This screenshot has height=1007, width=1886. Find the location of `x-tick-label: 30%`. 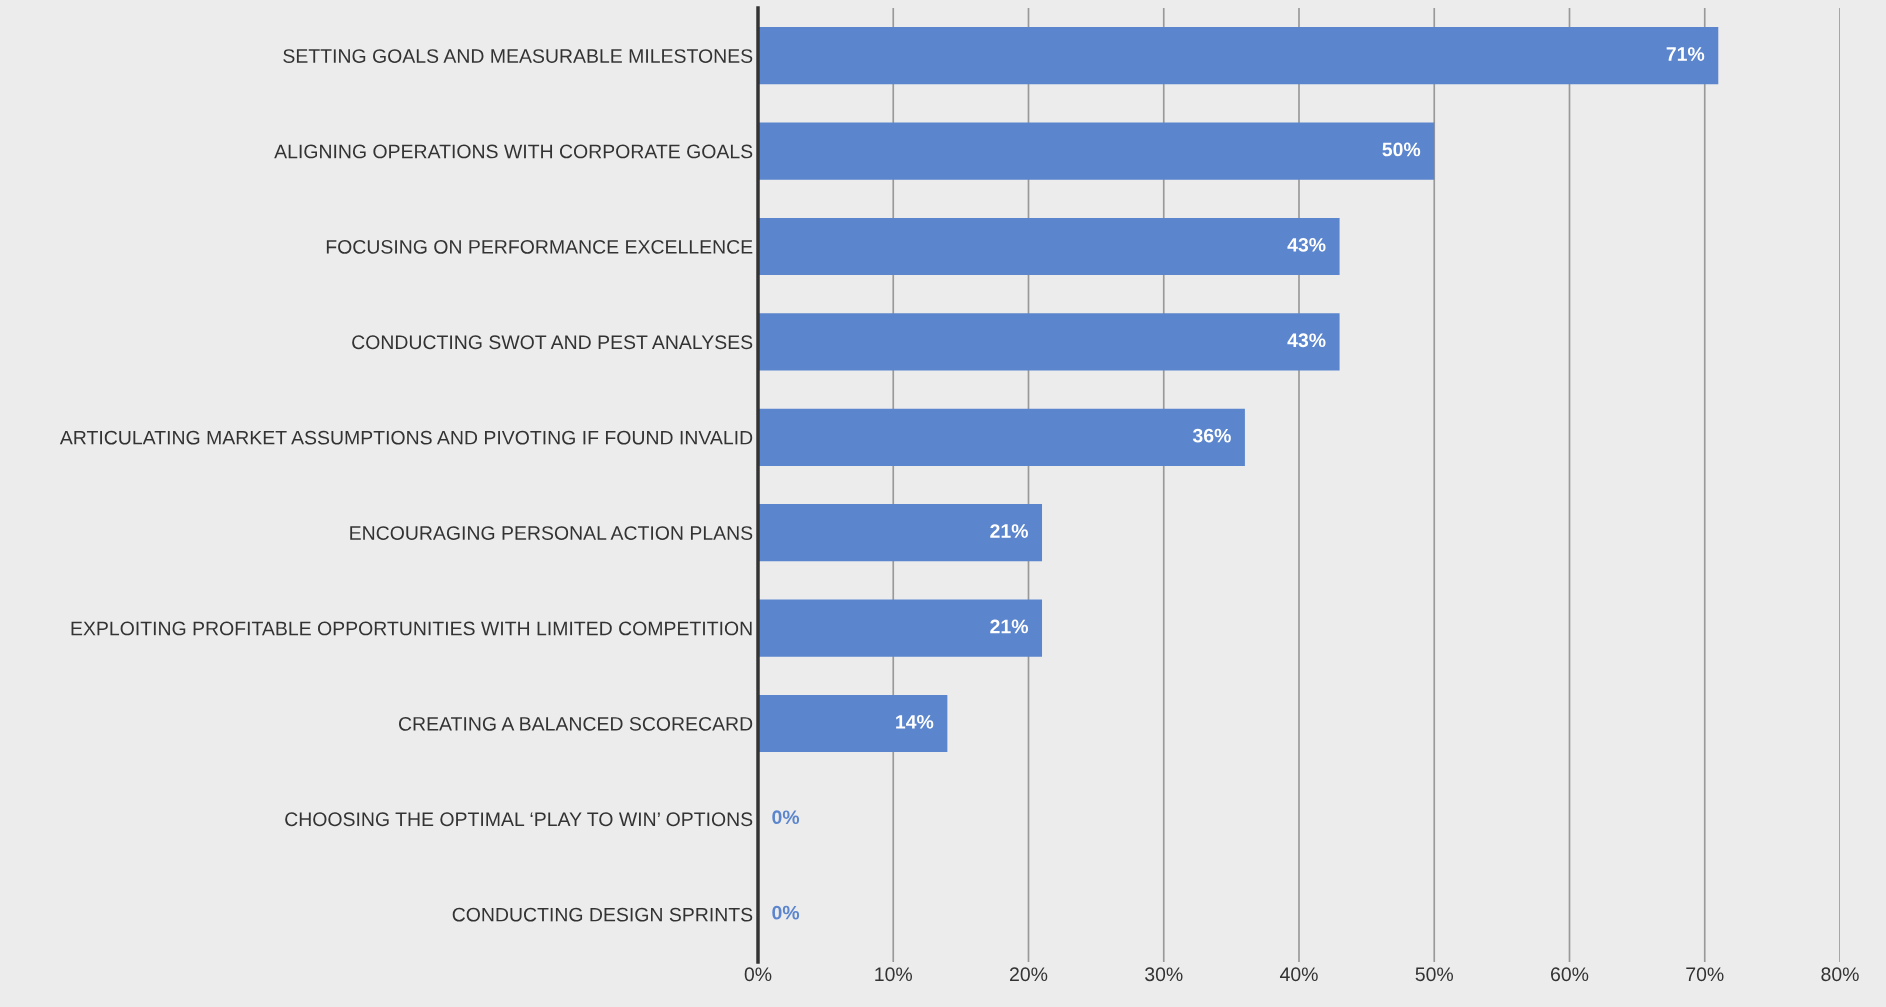

x-tick-label: 30% is located at coordinates (1164, 974).